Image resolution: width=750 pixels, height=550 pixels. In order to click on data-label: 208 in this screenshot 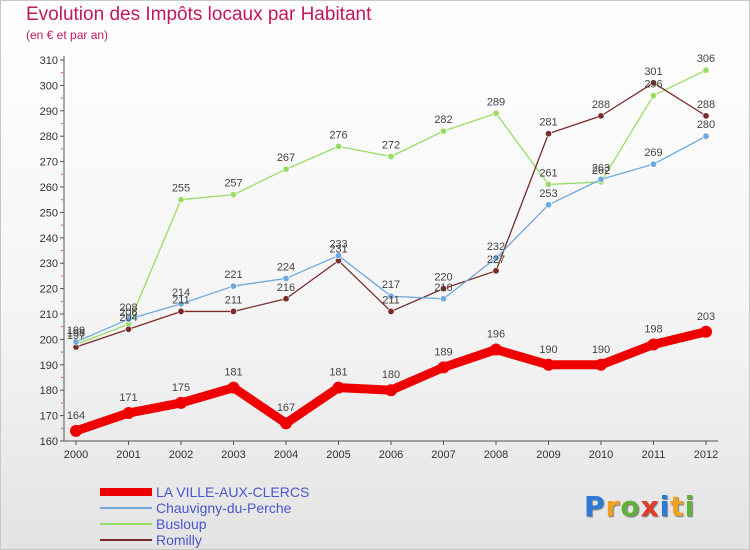, I will do `click(128, 308)`.